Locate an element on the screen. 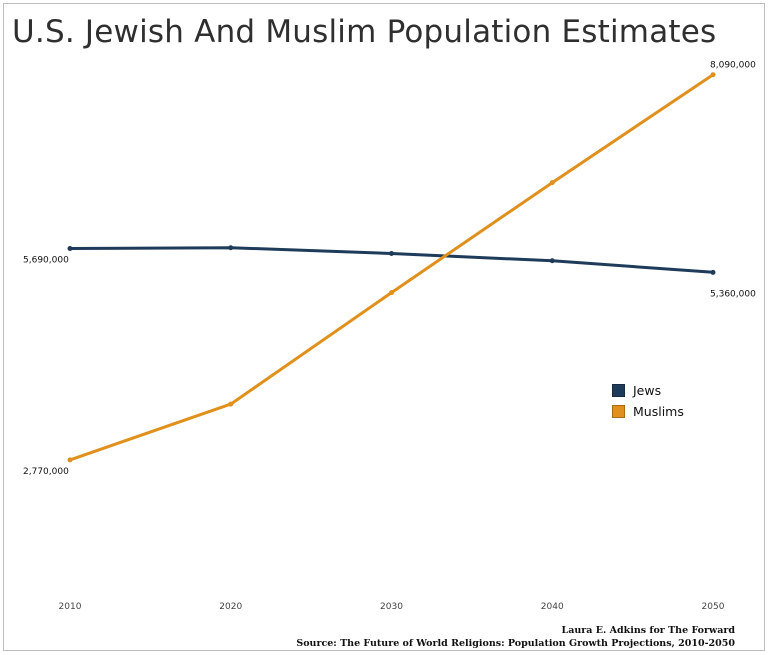 This screenshot has width=771, height=655. legend-item-muslims: Muslims is located at coordinates (648, 411).